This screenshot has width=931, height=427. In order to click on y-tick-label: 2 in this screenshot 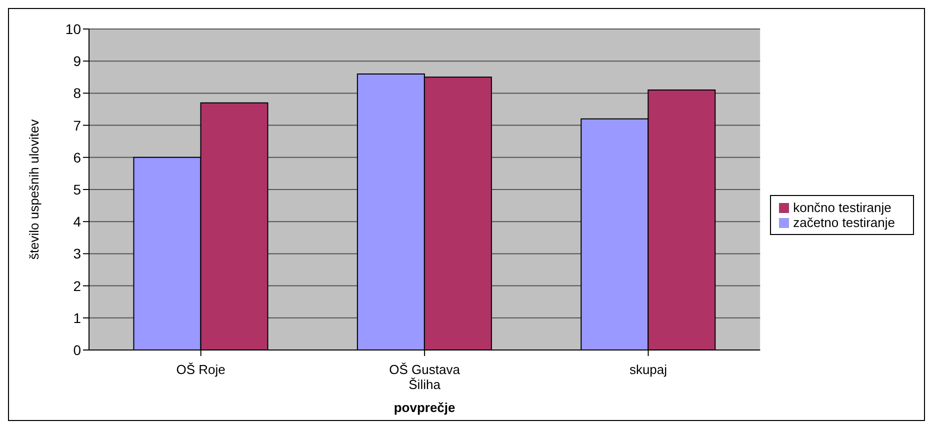, I will do `click(77, 286)`.